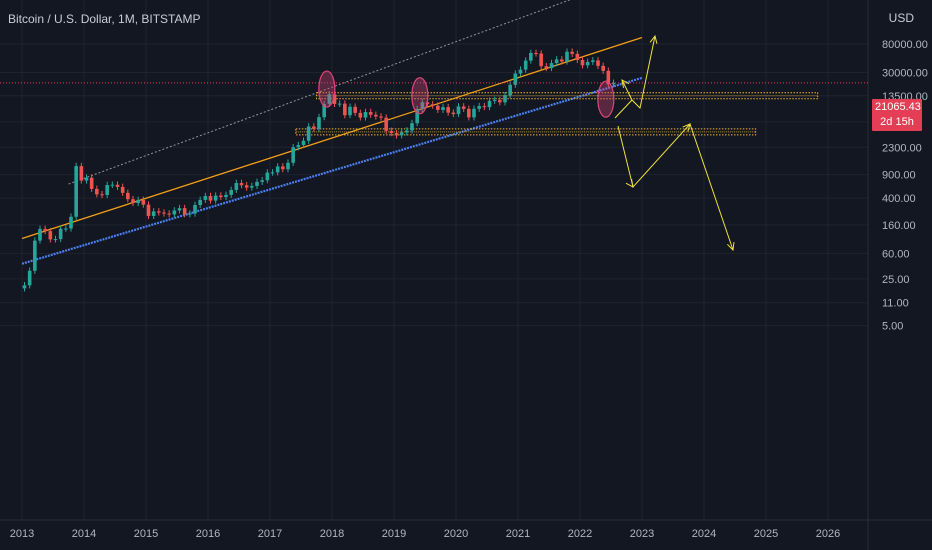  Describe the element at coordinates (902, 148) in the screenshot. I see `y-tick-label: 2300.00` at that location.